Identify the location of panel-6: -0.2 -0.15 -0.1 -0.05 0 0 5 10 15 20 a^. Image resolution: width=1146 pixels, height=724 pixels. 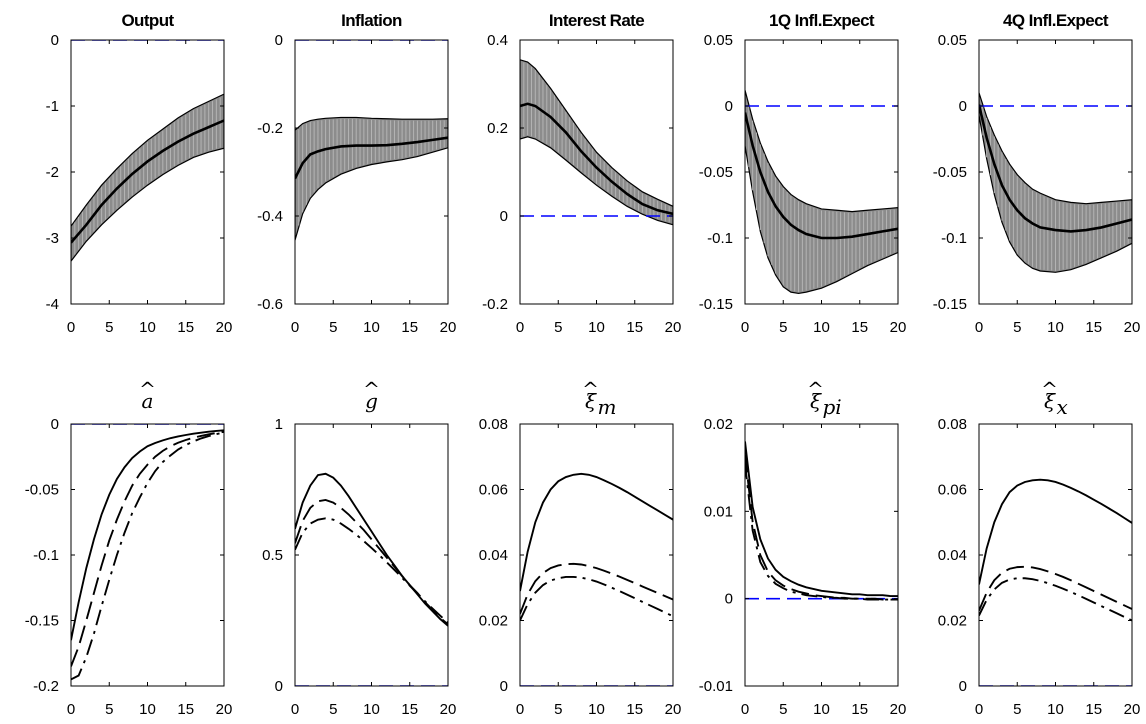
(129, 547).